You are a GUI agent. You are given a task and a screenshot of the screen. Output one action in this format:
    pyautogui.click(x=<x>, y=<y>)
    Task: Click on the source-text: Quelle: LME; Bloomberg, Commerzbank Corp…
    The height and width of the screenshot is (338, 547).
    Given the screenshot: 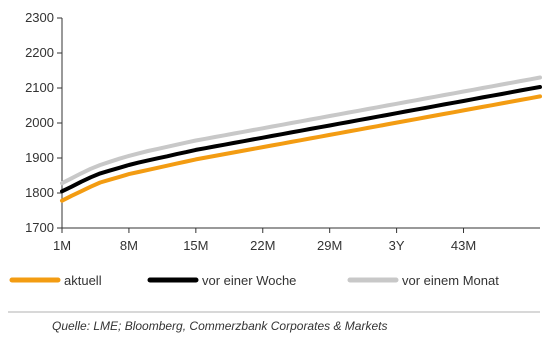 What is the action you would take?
    pyautogui.click(x=219, y=326)
    